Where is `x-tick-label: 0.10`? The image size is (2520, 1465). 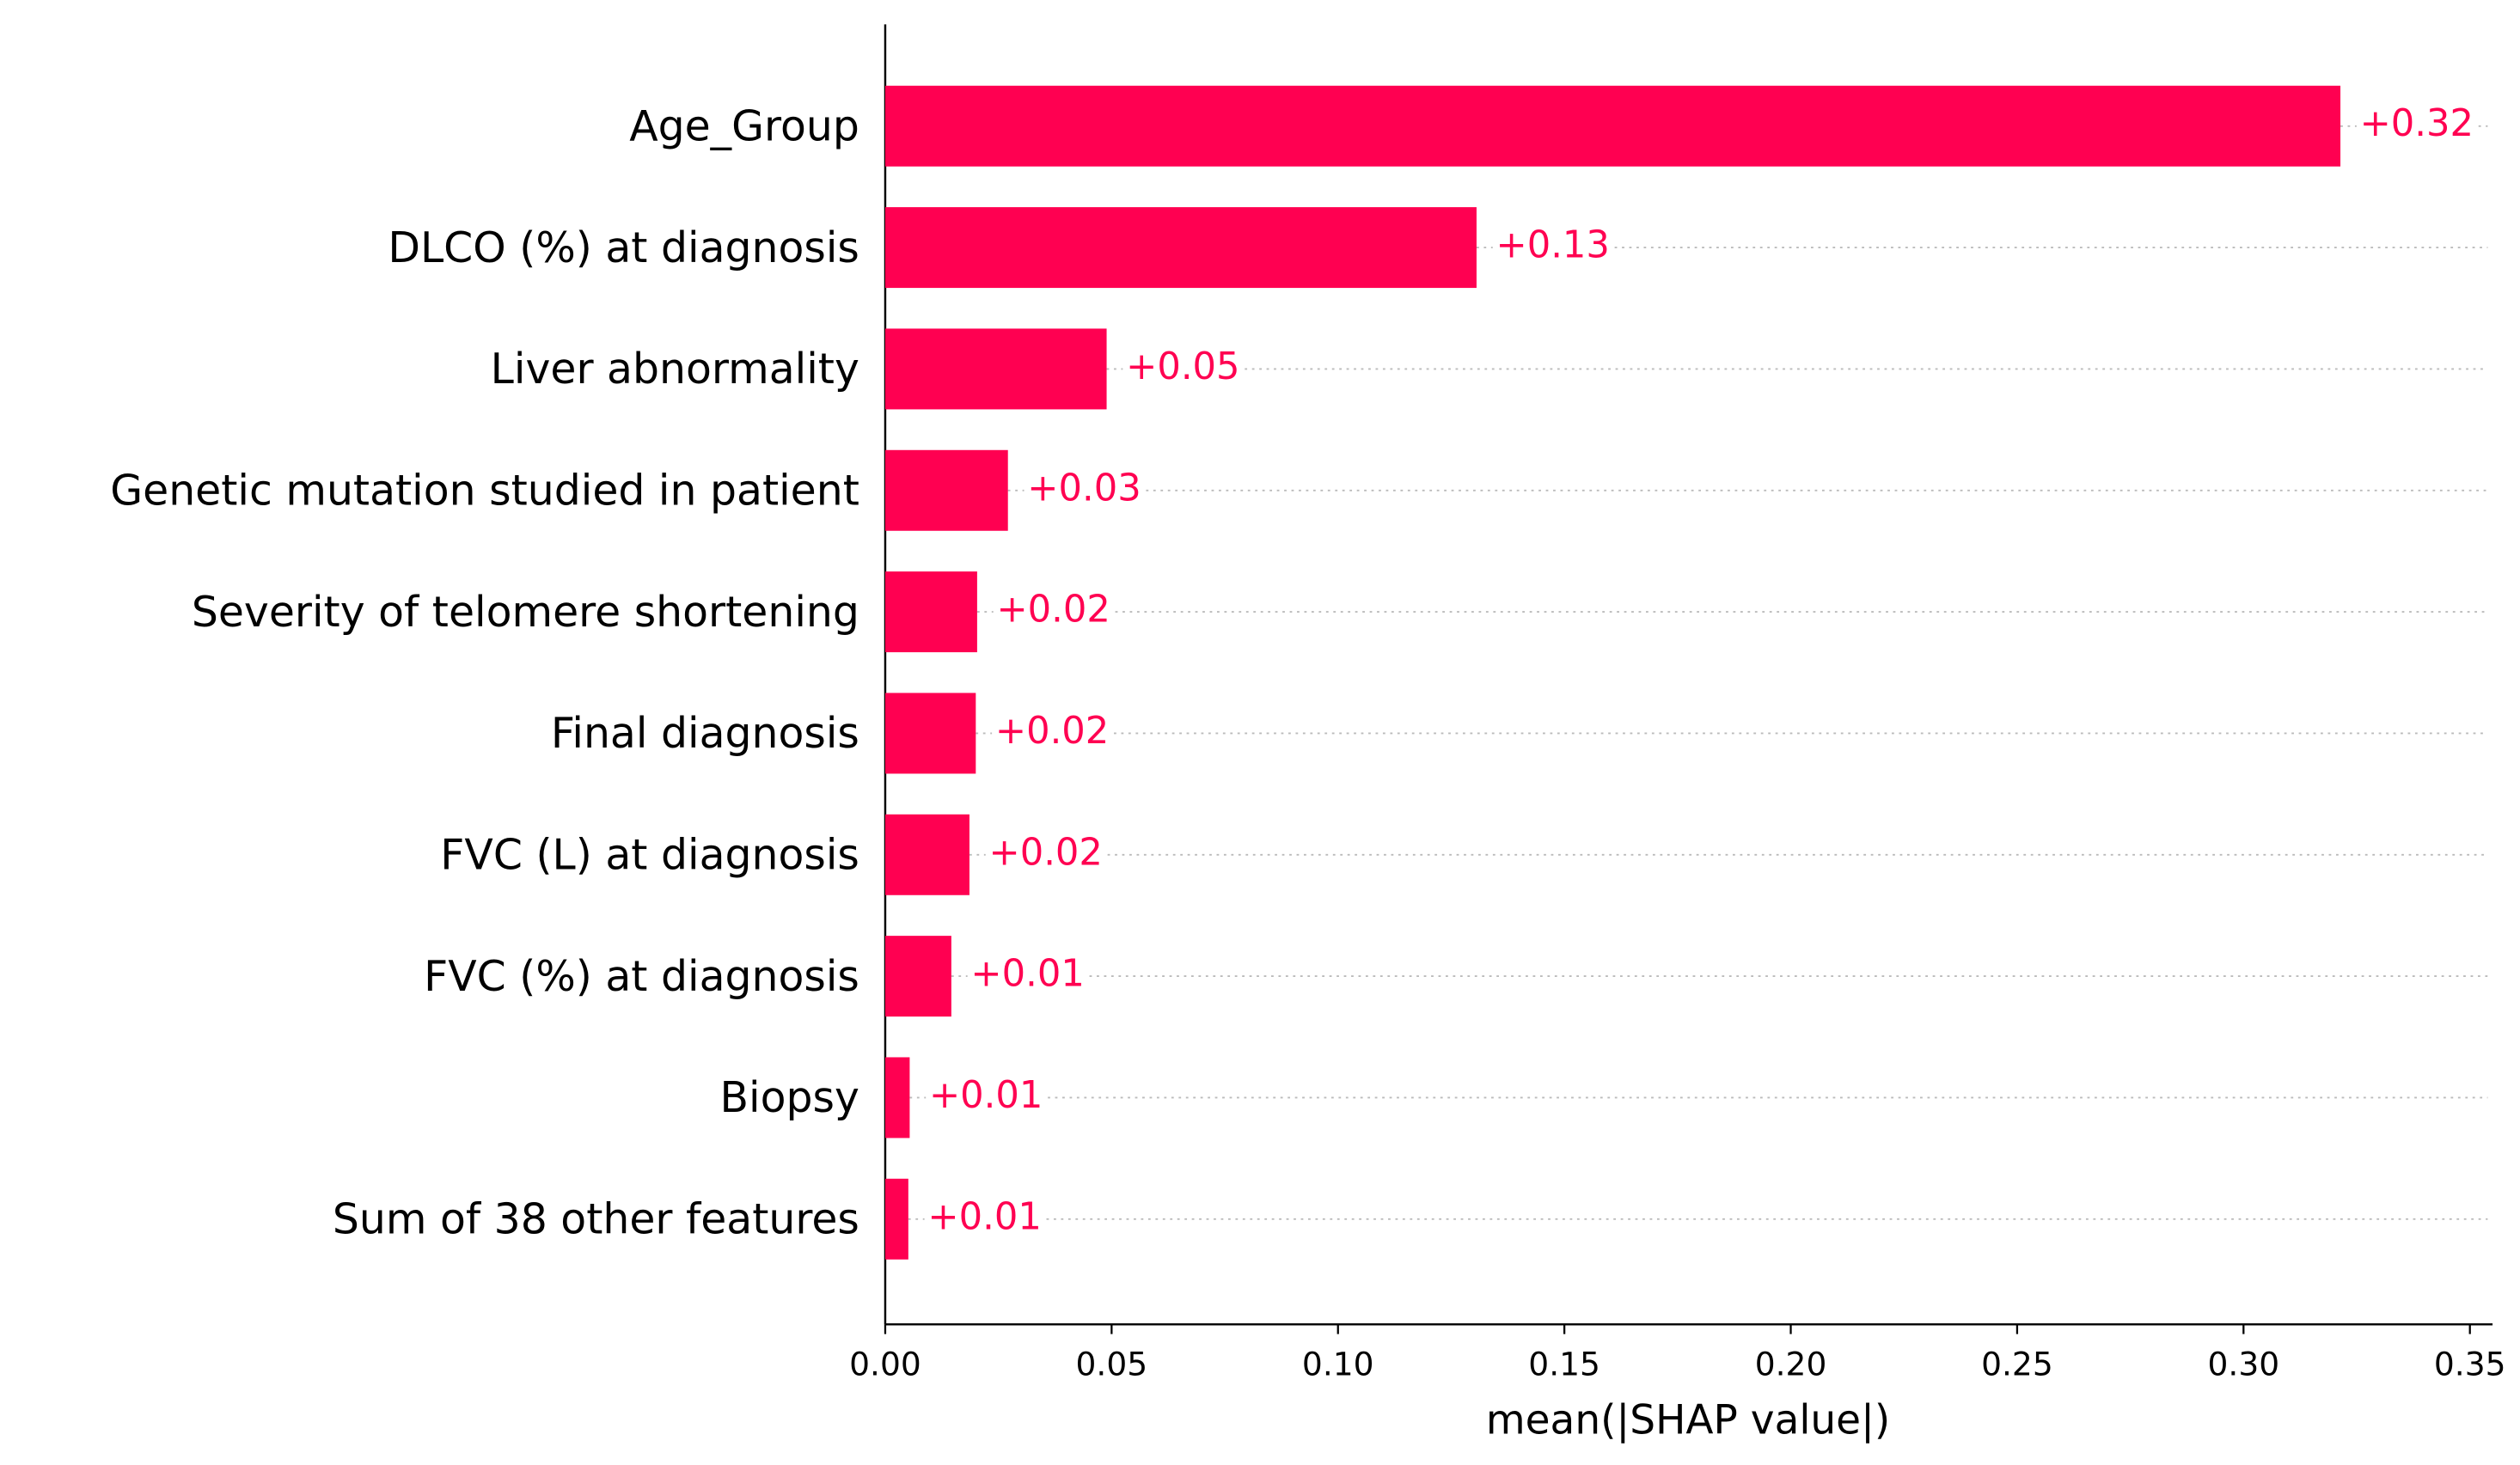
x-tick-label: 0.10 is located at coordinates (1338, 1364).